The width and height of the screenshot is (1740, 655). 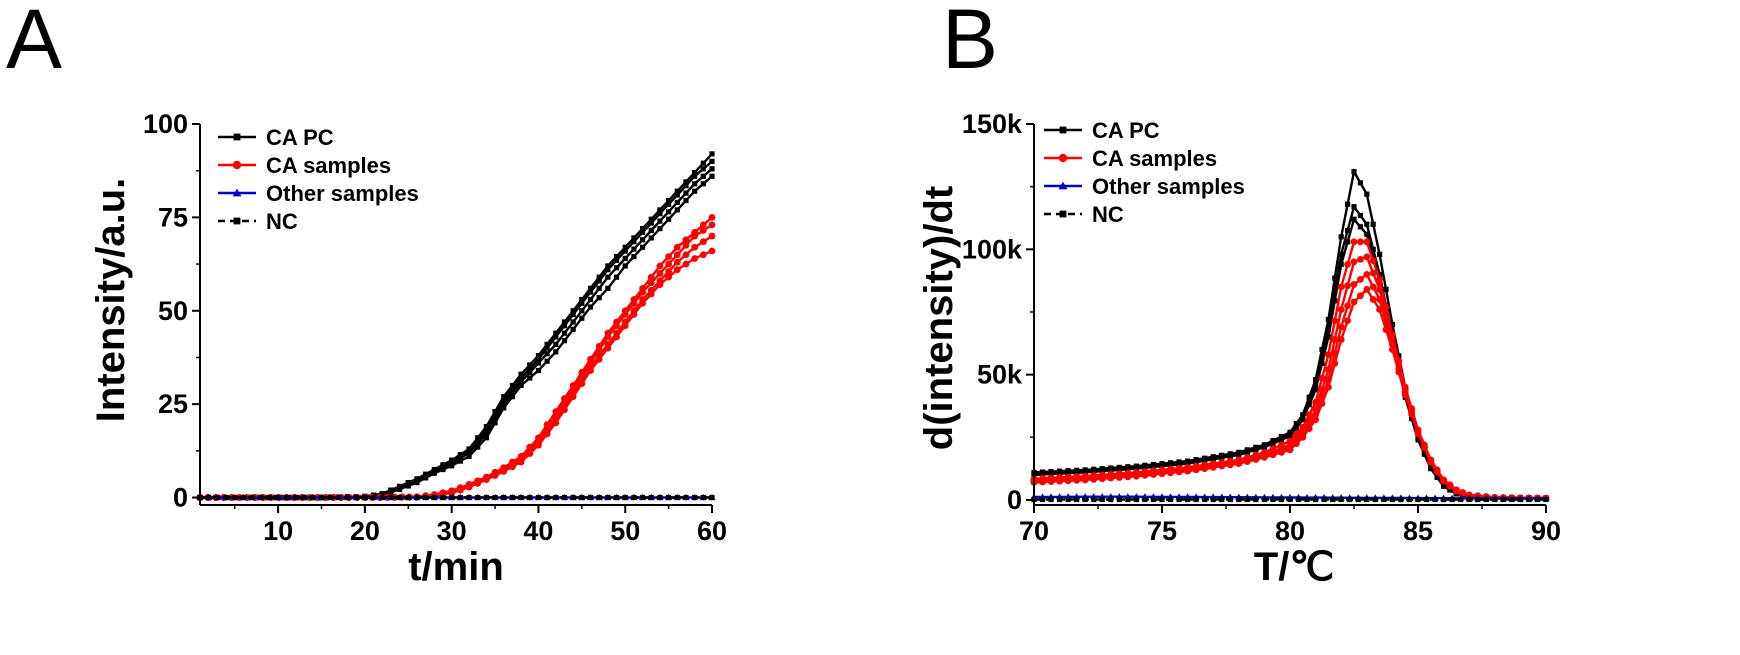 I want to click on y-tick-label: 75, so click(x=173, y=217).